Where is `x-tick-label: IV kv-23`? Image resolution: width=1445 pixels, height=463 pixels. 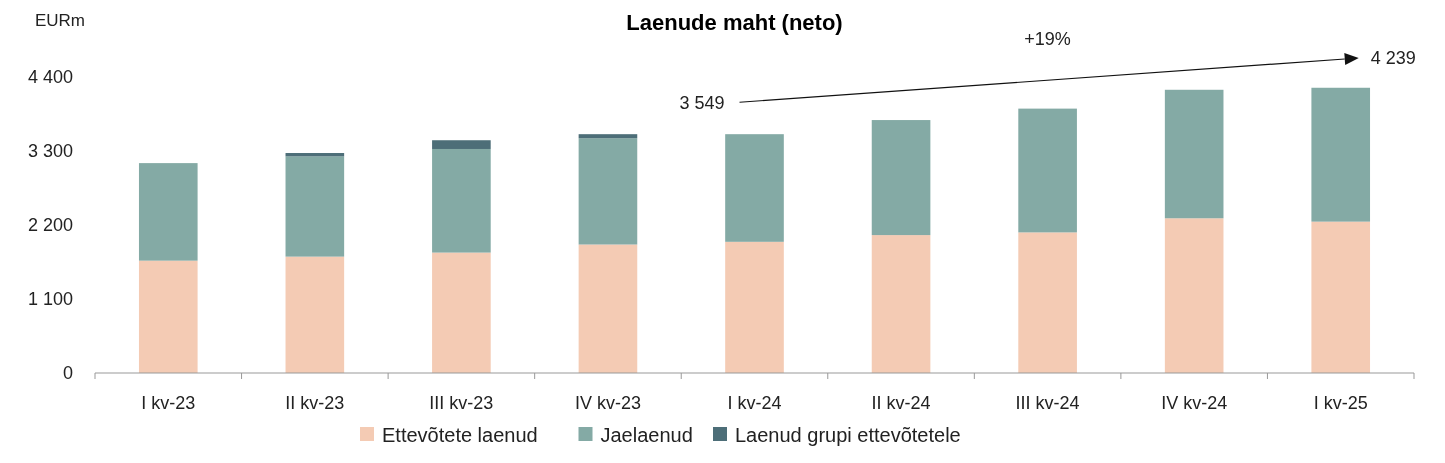
x-tick-label: IV kv-23 is located at coordinates (607, 403).